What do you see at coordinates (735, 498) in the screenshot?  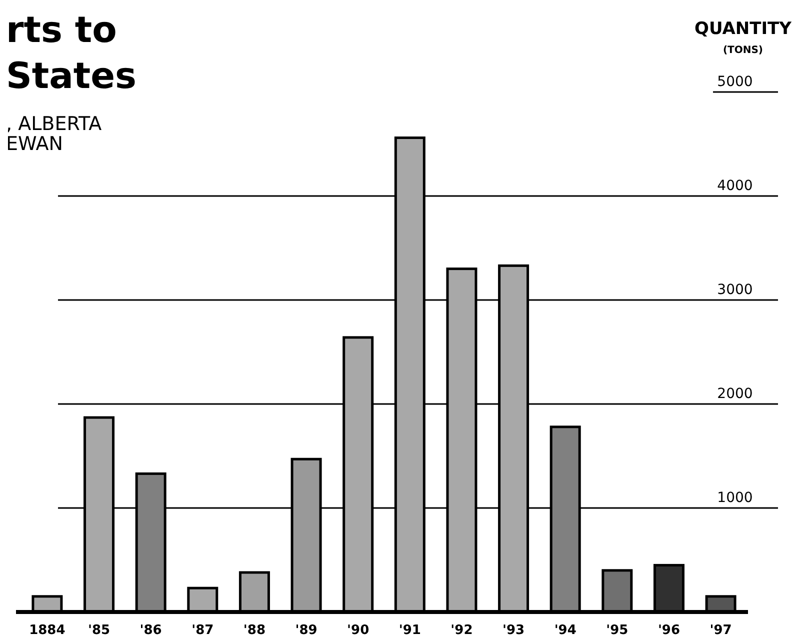 I see `y-tick-label: 1000` at bounding box center [735, 498].